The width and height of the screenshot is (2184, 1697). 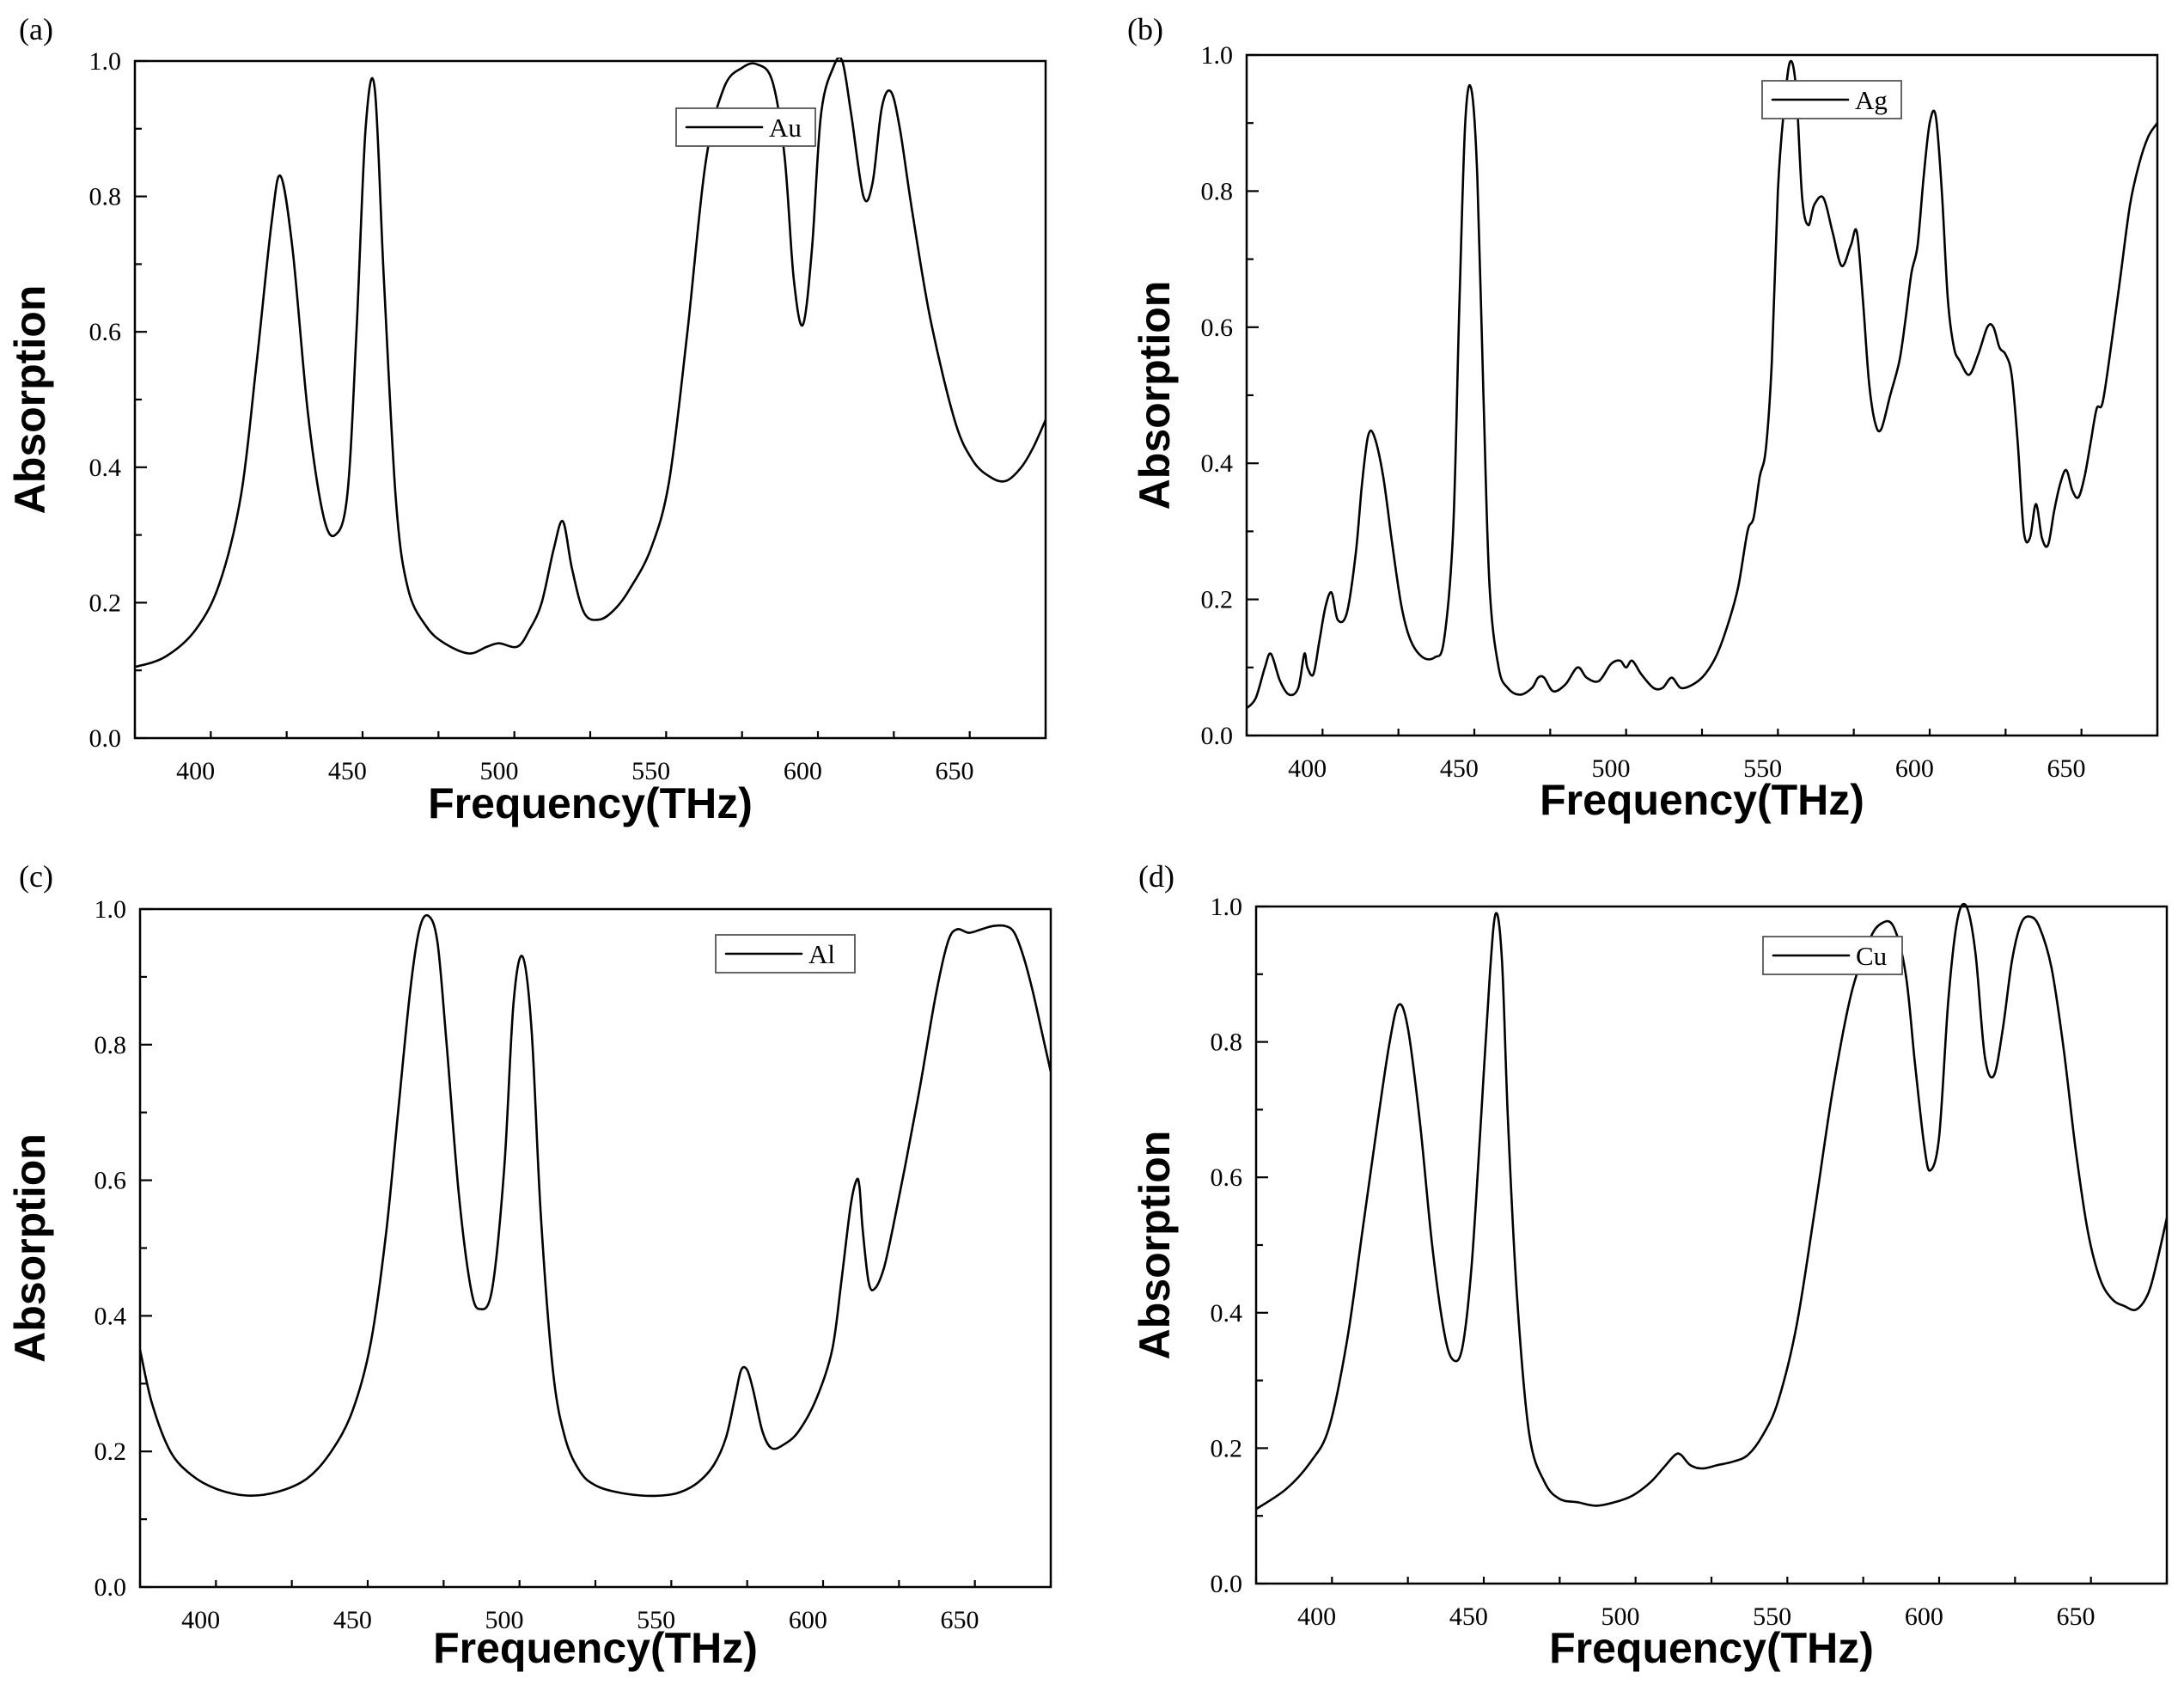 I want to click on panel-label: (b), so click(x=1145, y=29).